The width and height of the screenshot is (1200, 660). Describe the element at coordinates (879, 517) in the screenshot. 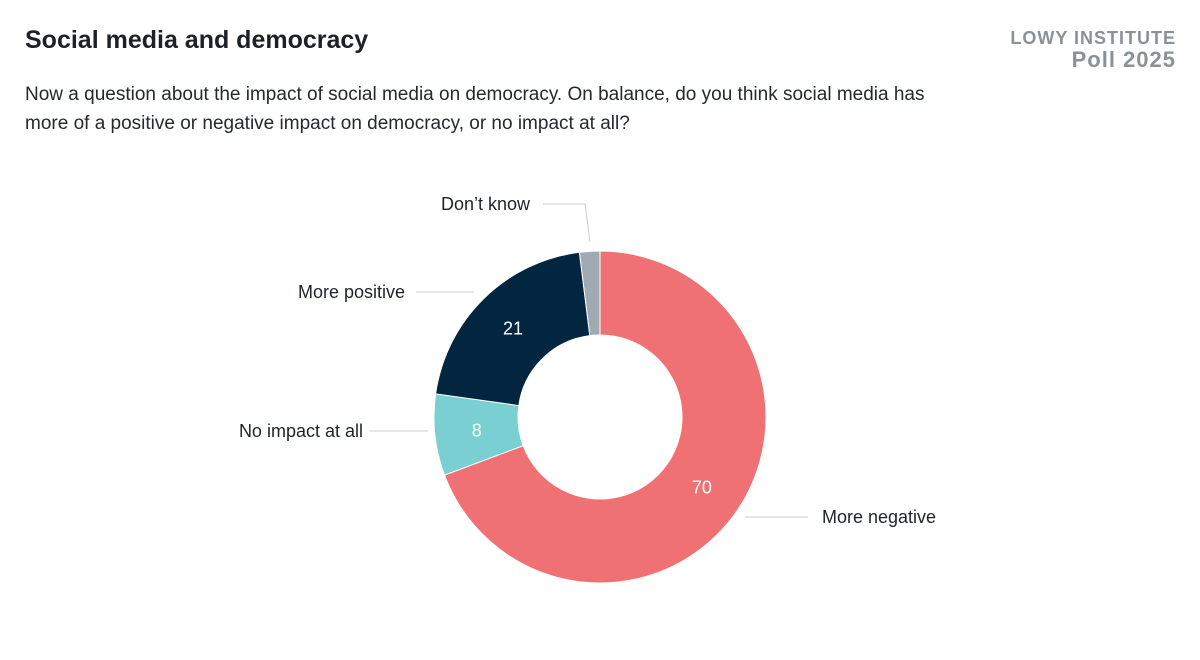

I see `category-label-more-negative: More negative` at that location.